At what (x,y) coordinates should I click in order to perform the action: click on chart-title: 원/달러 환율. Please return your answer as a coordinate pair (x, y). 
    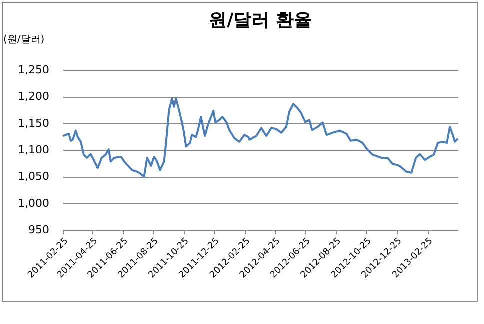
    Looking at the image, I should click on (260, 20).